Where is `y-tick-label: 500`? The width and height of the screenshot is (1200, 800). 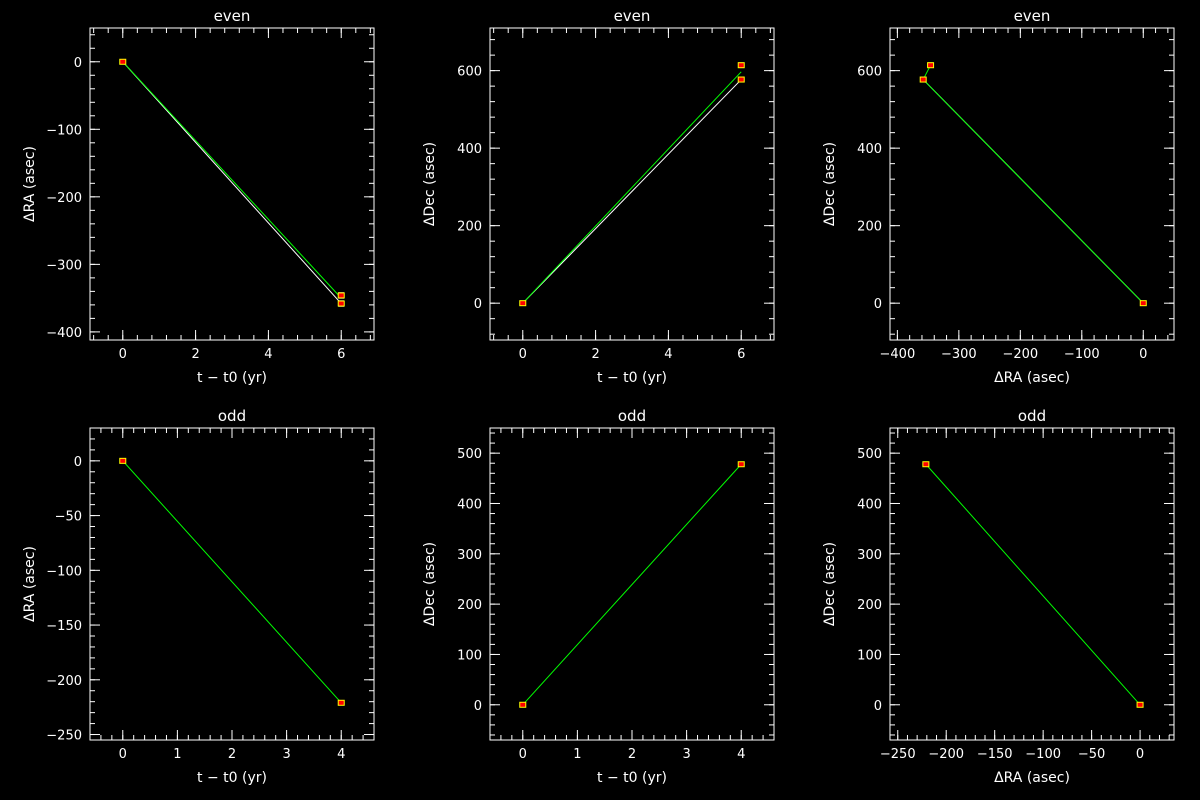 y-tick-label: 500 is located at coordinates (469, 454).